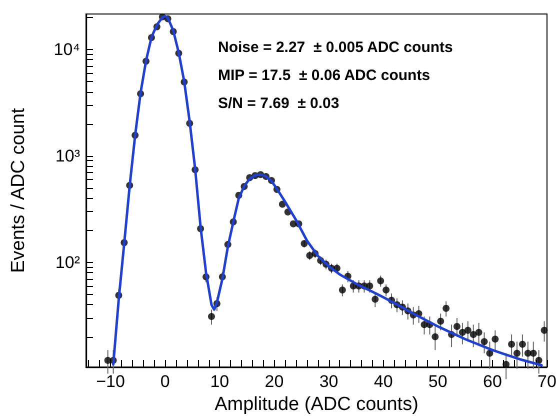 This screenshot has width=560, height=419. Describe the element at coordinates (279, 103) in the screenshot. I see `annotation: S/N = 7.69 ± 0.03` at that location.